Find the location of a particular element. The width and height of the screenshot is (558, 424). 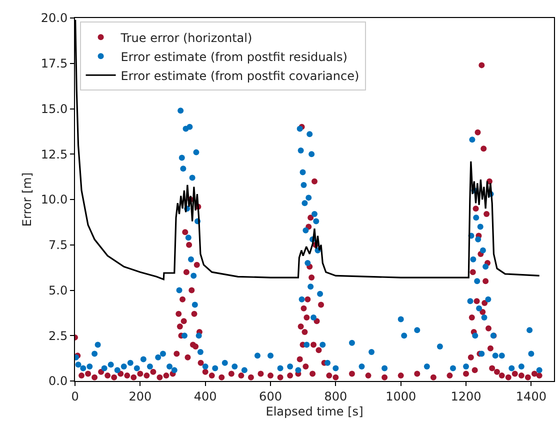

x-tick-label: 0 is located at coordinates (75, 396).